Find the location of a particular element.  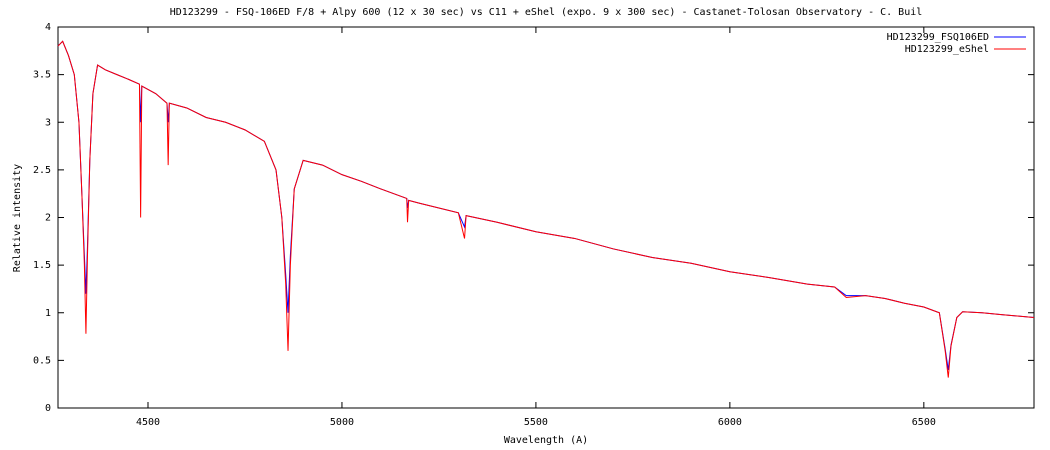

y-tick-label: 1 is located at coordinates (48, 313).